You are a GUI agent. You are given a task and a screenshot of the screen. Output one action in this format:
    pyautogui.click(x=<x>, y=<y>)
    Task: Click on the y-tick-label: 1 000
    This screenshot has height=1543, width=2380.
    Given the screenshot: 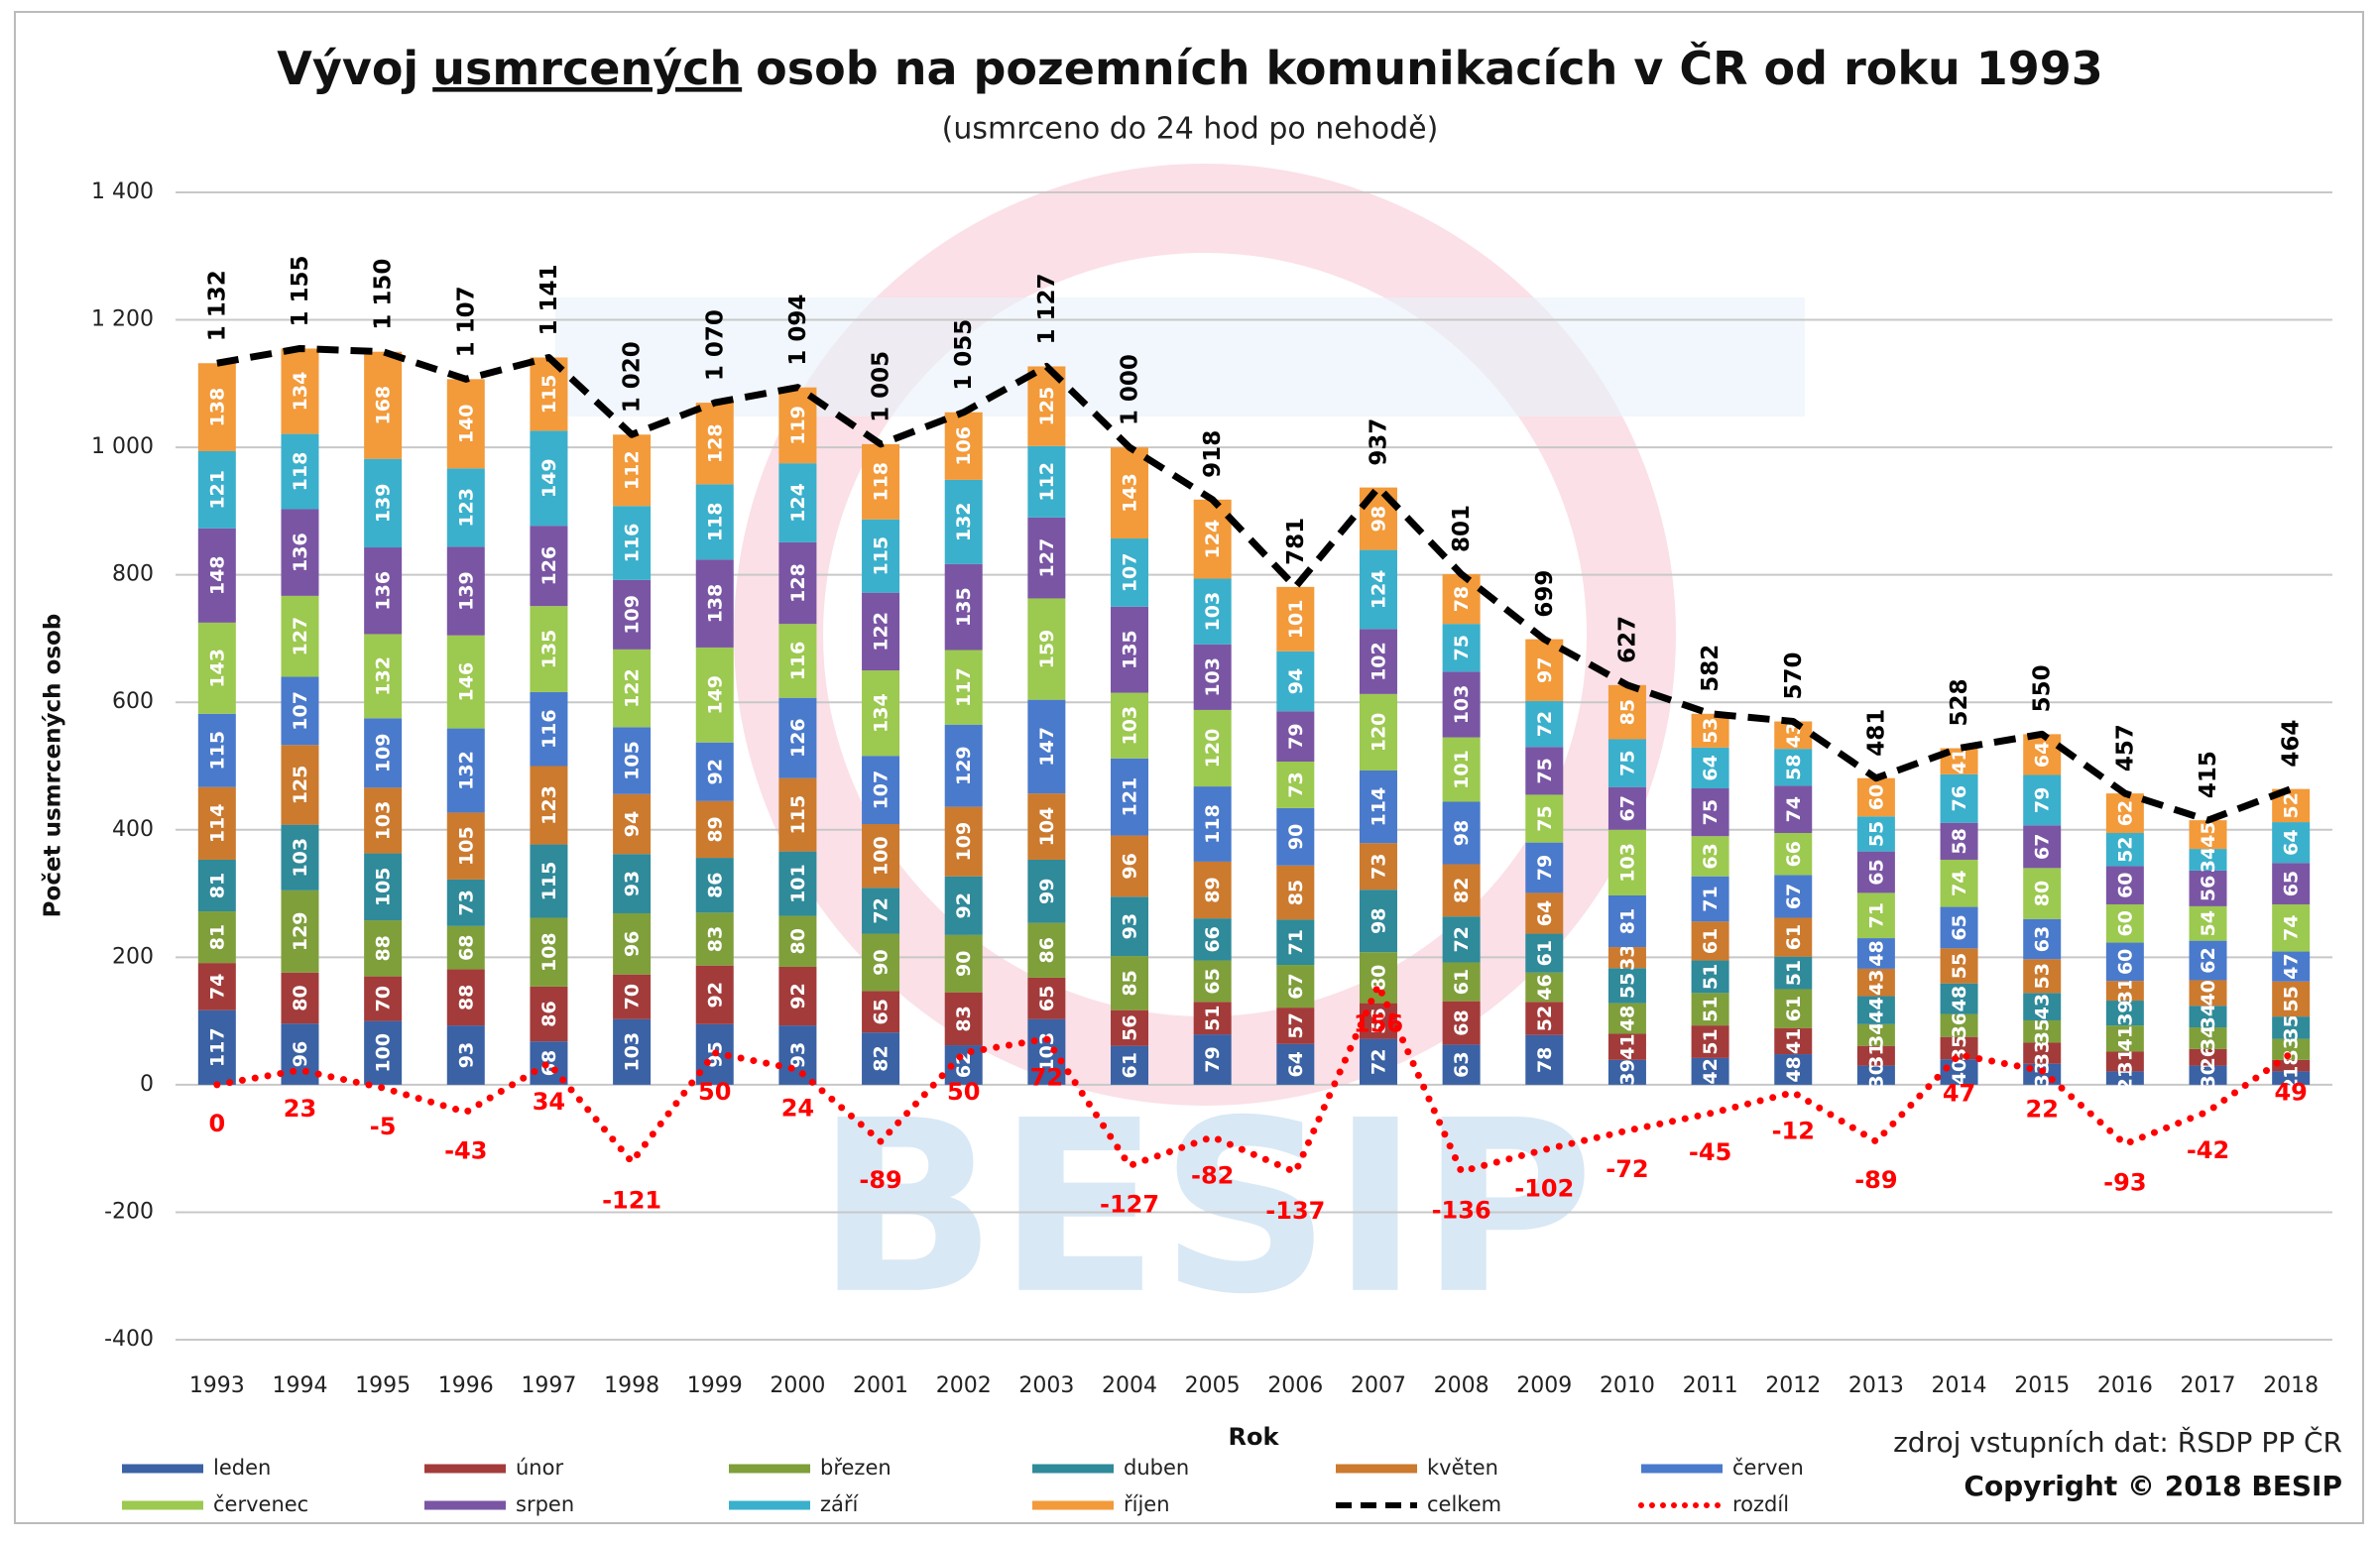 What is the action you would take?
    pyautogui.click(x=122, y=446)
    